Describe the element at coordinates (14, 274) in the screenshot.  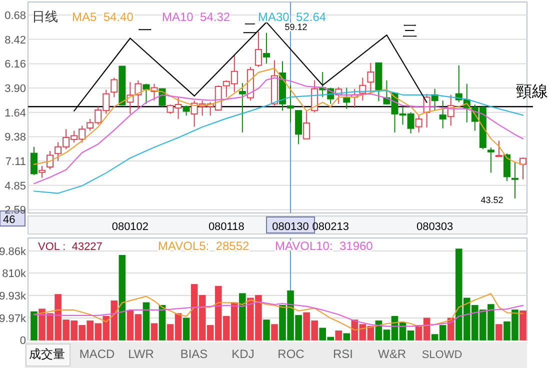
I see `text: 810k` at that location.